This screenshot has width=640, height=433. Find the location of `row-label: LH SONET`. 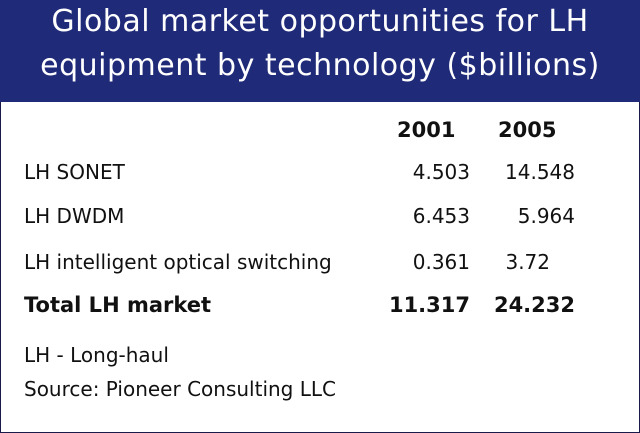

row-label: LH SONET is located at coordinates (74, 172).